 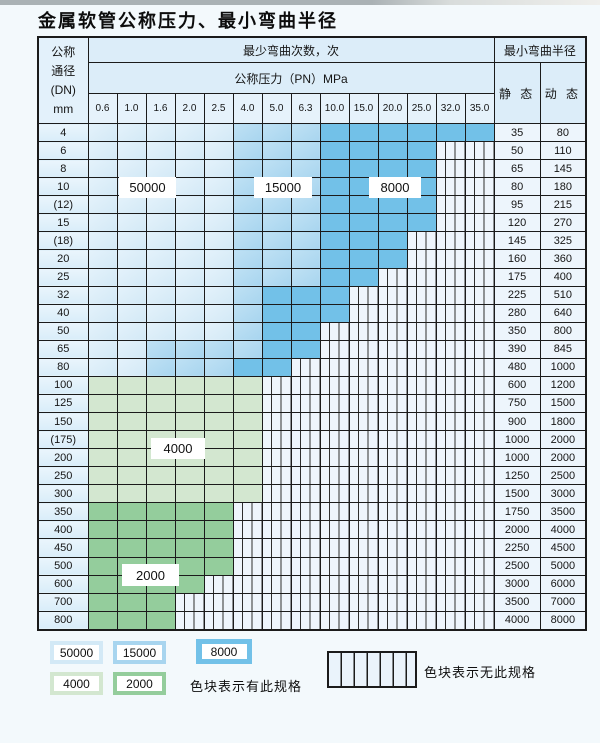 What do you see at coordinates (517, 476) in the screenshot?
I see `static-radius-cell: 1250` at bounding box center [517, 476].